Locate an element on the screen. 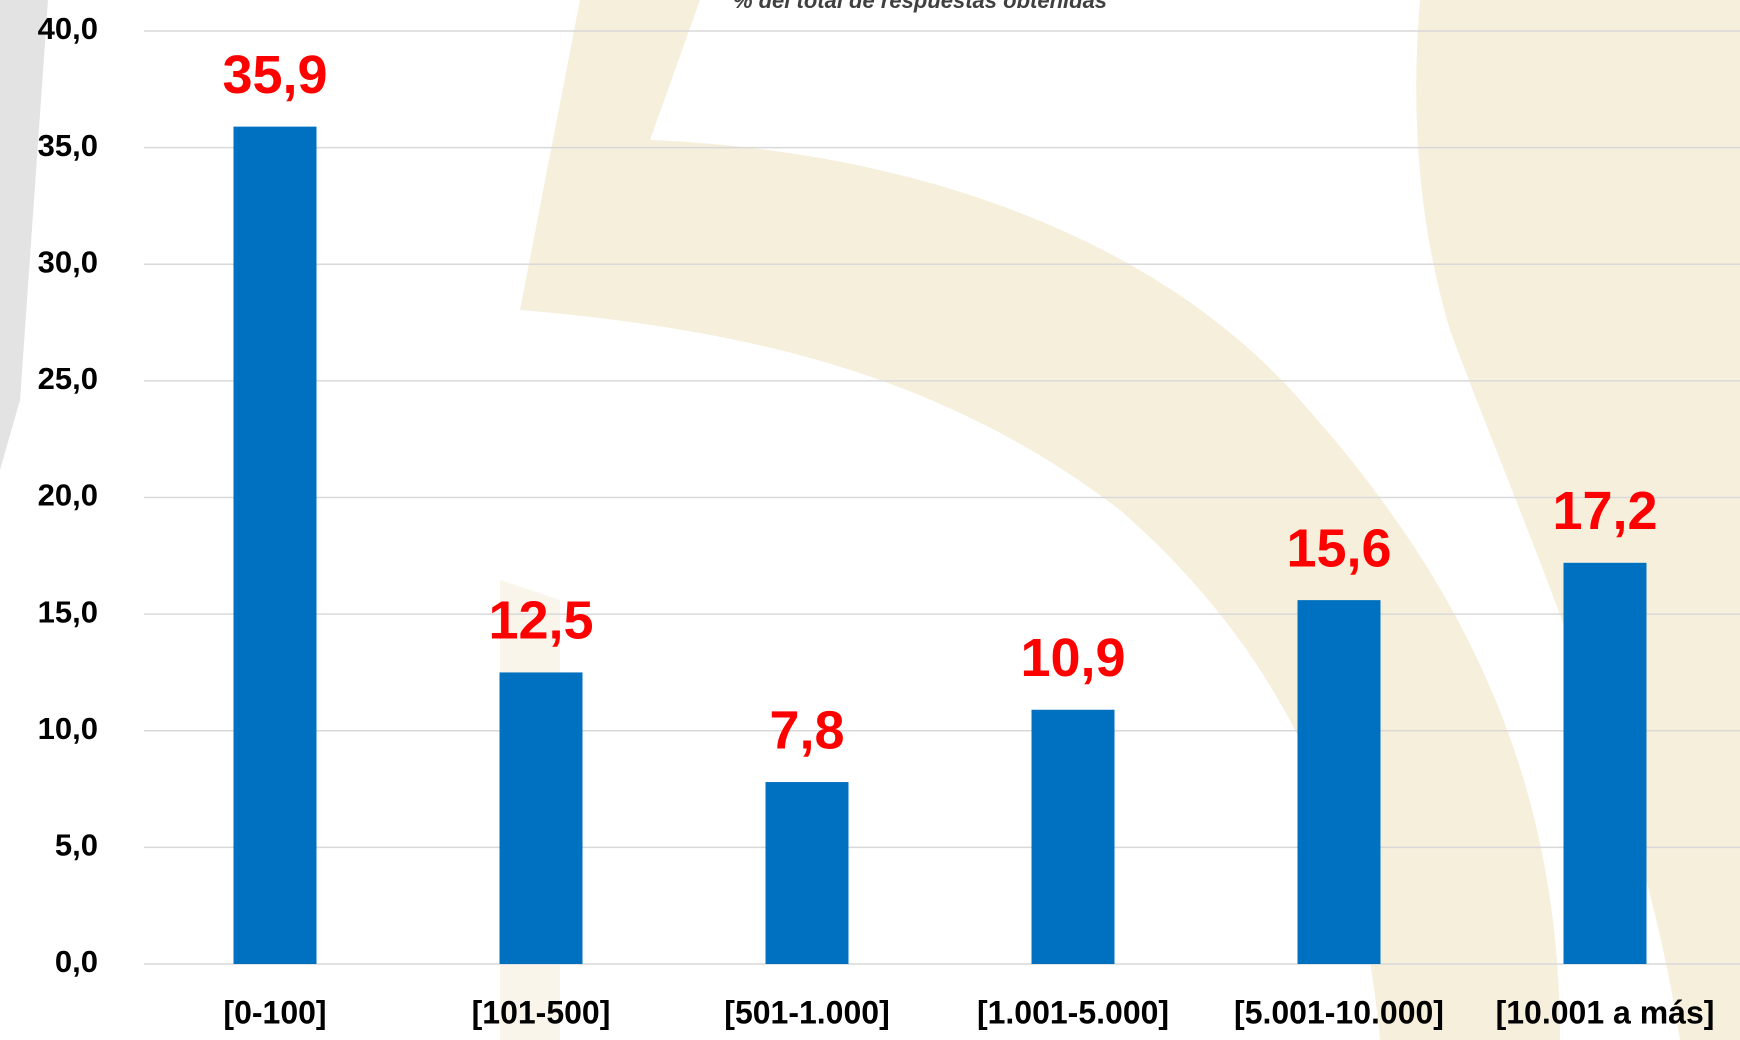  y-tick-label: 25,0 is located at coordinates (68, 378).